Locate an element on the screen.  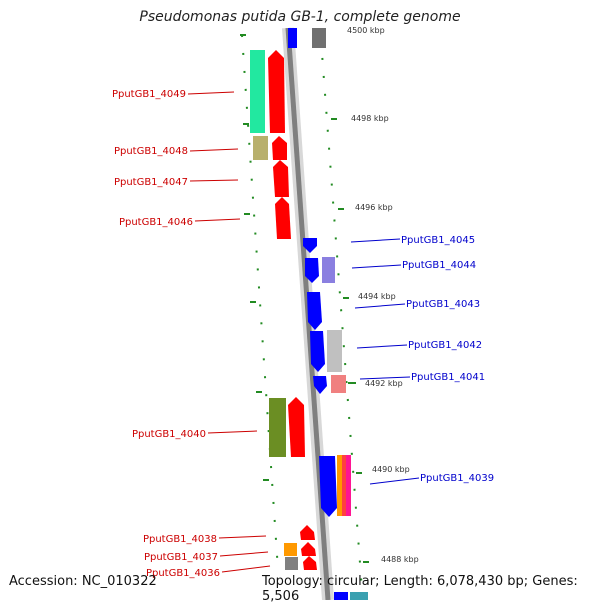
tick-label: 4496 kbp is located at coordinates (374, 207).